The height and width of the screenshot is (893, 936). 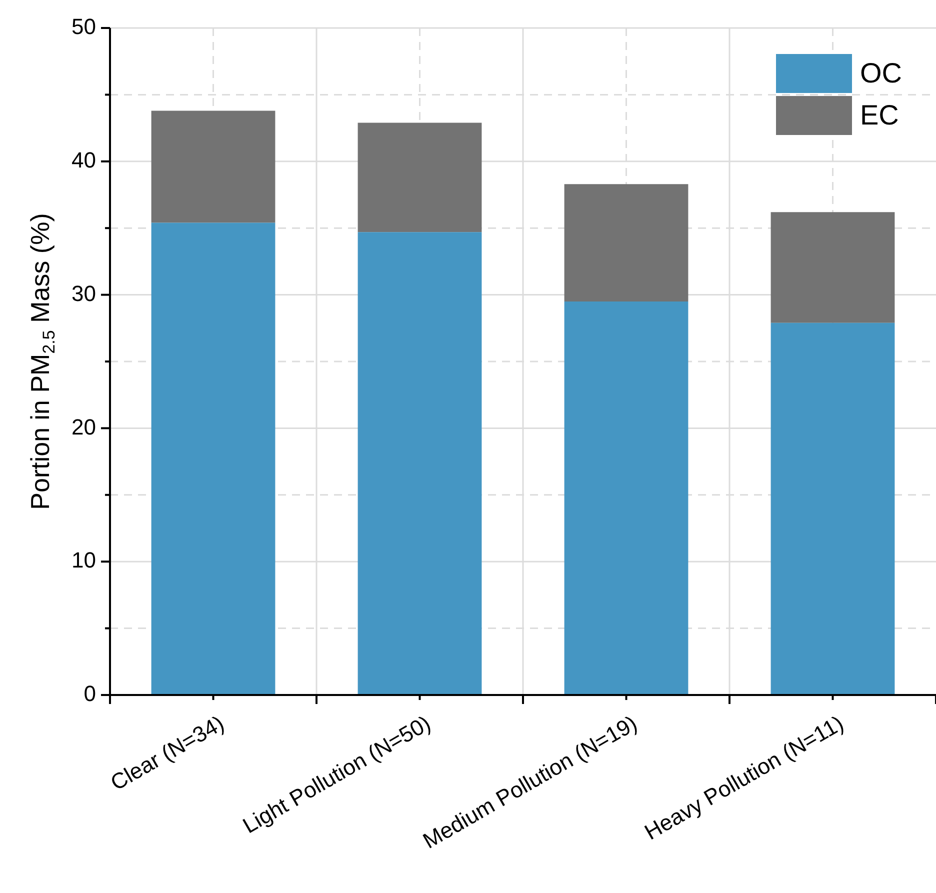 I want to click on legend-label: EC, so click(x=879, y=115).